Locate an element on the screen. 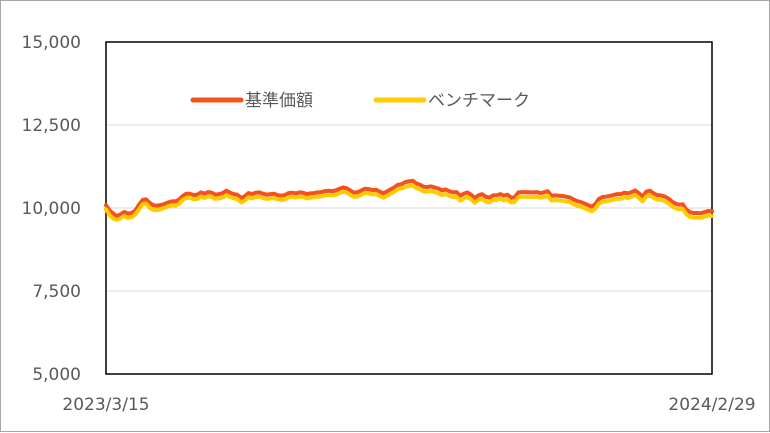 The height and width of the screenshot is (433, 770). x-tick-label-end: 2024/2/29 is located at coordinates (711, 405).